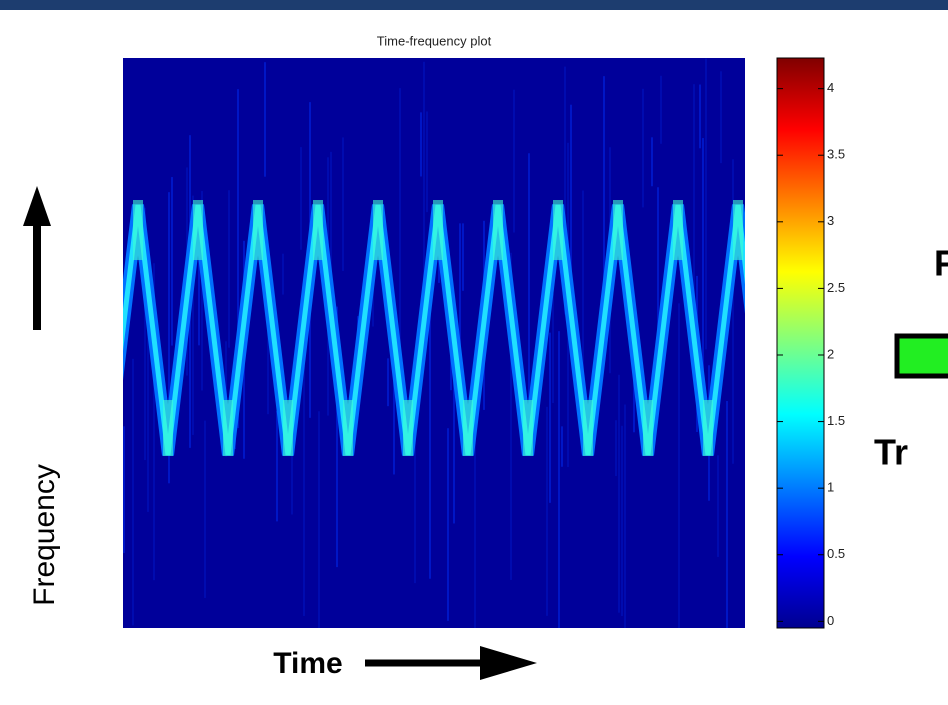  I want to click on side-text-top: F, so click(941, 263).